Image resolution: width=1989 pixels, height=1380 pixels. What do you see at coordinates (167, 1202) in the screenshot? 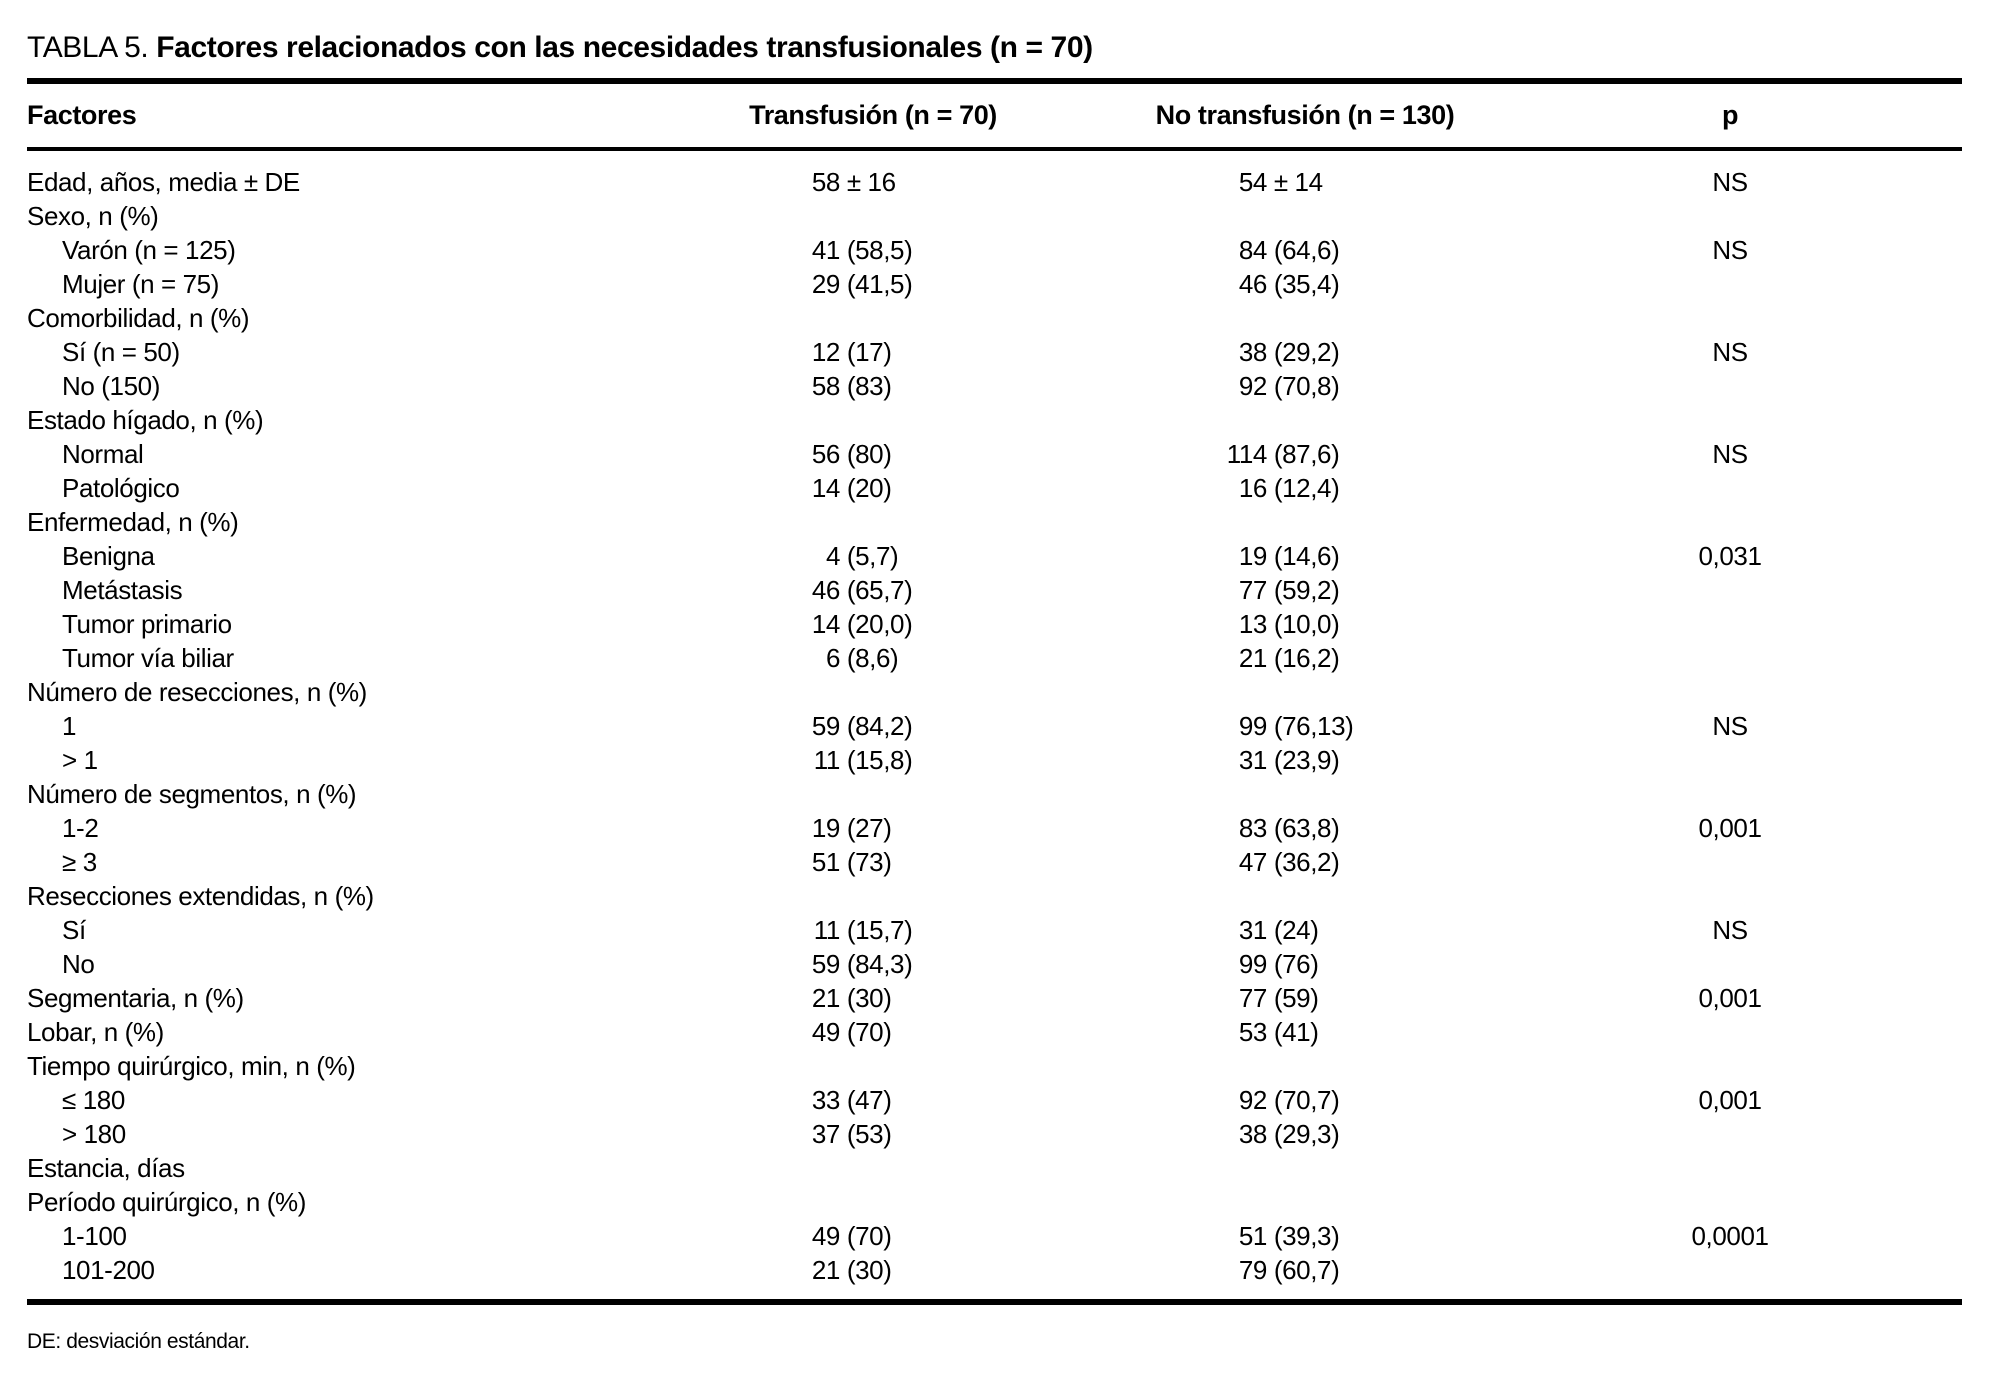
I see `row-label: Período quirúrgico, n (%)` at bounding box center [167, 1202].